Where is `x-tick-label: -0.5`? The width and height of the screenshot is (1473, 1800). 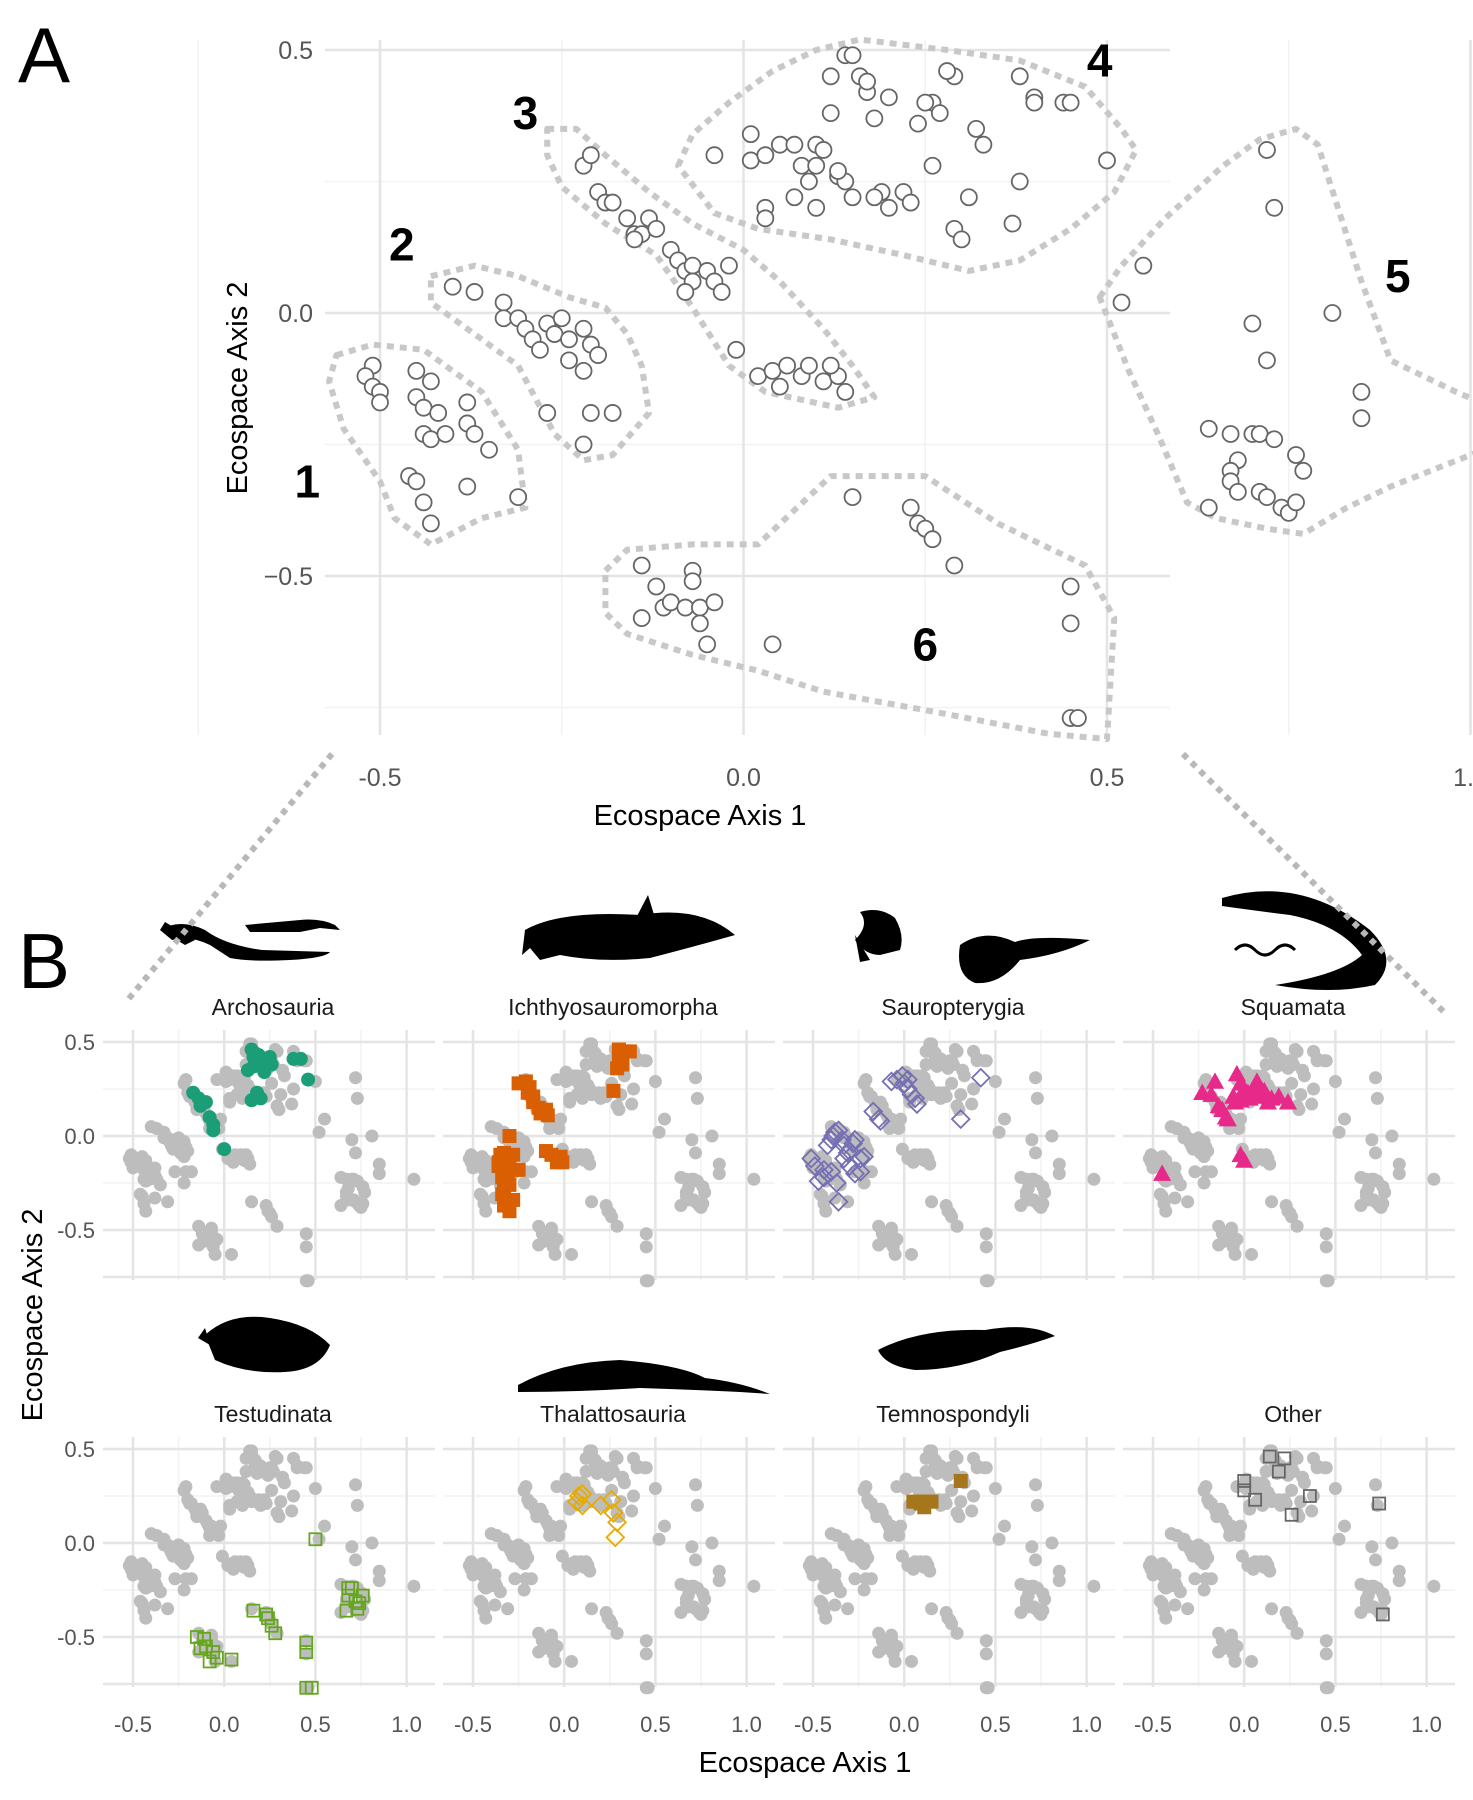
x-tick-label: -0.5 is located at coordinates (813, 1724).